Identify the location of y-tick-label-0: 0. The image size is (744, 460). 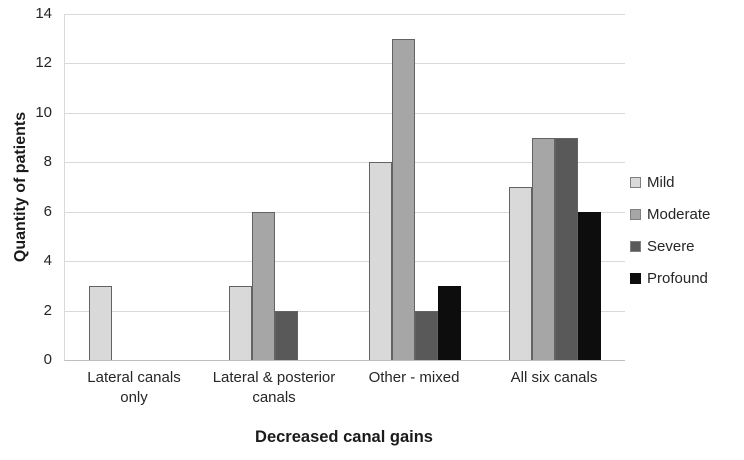
(47, 359).